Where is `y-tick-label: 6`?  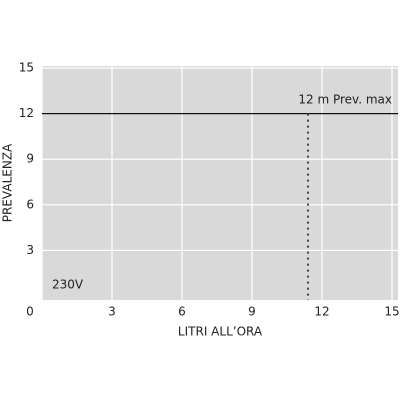
y-tick-label: 6 is located at coordinates (30, 204).